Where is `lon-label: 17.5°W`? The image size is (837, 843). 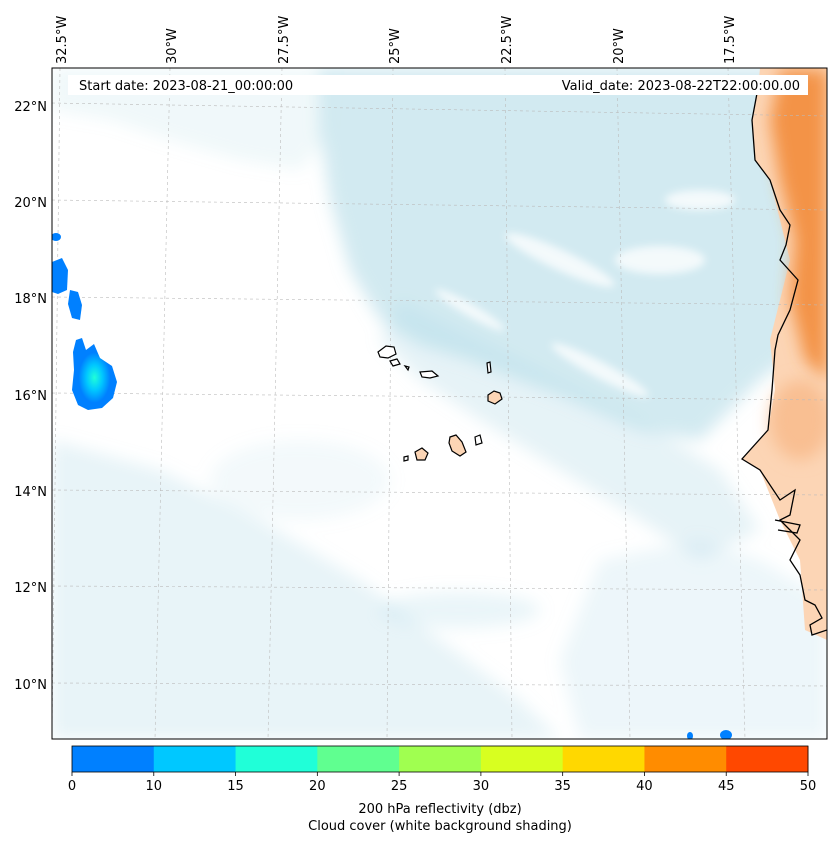
lon-label: 17.5°W is located at coordinates (730, 40).